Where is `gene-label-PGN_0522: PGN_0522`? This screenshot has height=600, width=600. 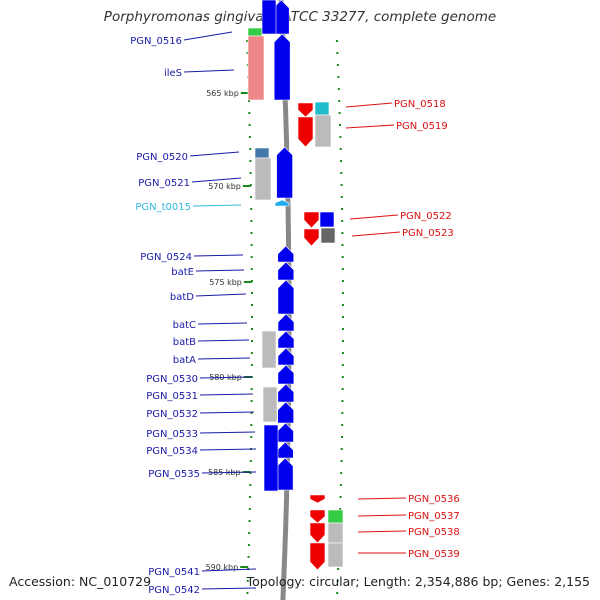 gene-label-PGN_0522: PGN_0522 is located at coordinates (426, 216).